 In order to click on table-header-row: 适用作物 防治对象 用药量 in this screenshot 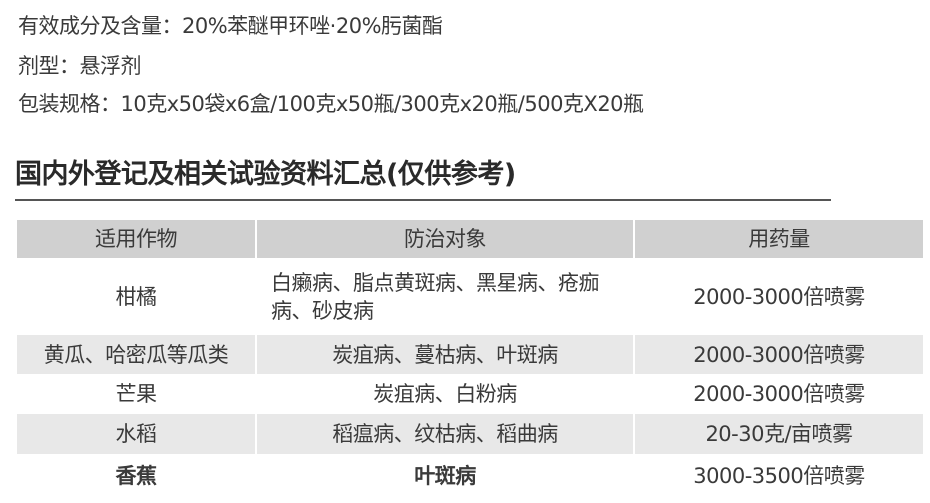, I will do `click(469, 239)`.